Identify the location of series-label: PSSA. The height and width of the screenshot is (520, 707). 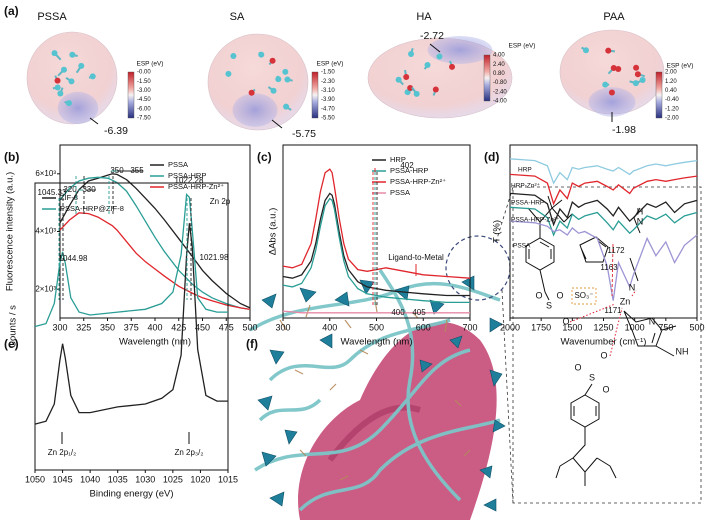
(522, 246).